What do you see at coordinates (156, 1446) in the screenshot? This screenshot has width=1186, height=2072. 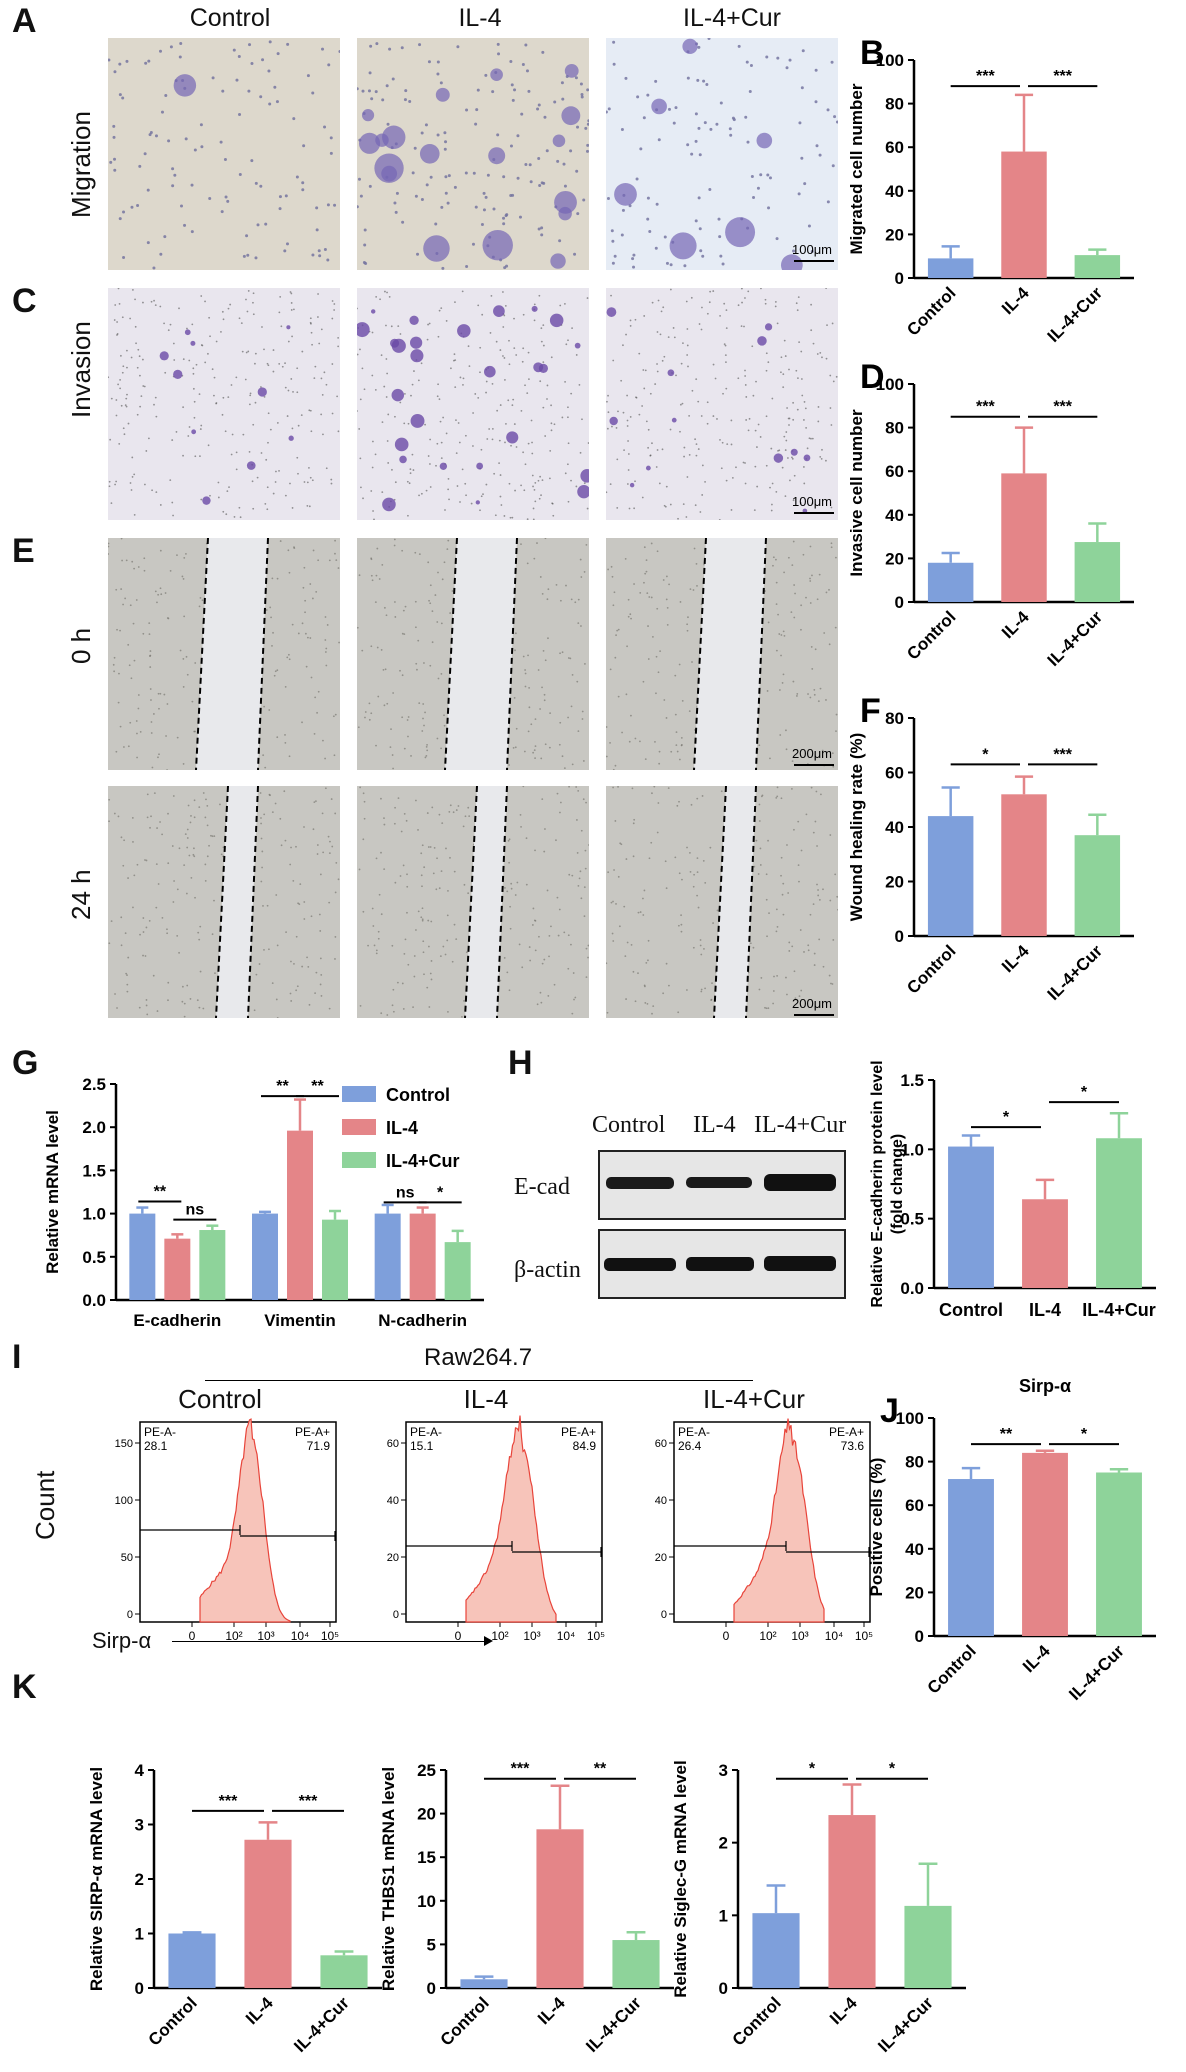 I see `gate-label-negative: 28.1` at bounding box center [156, 1446].